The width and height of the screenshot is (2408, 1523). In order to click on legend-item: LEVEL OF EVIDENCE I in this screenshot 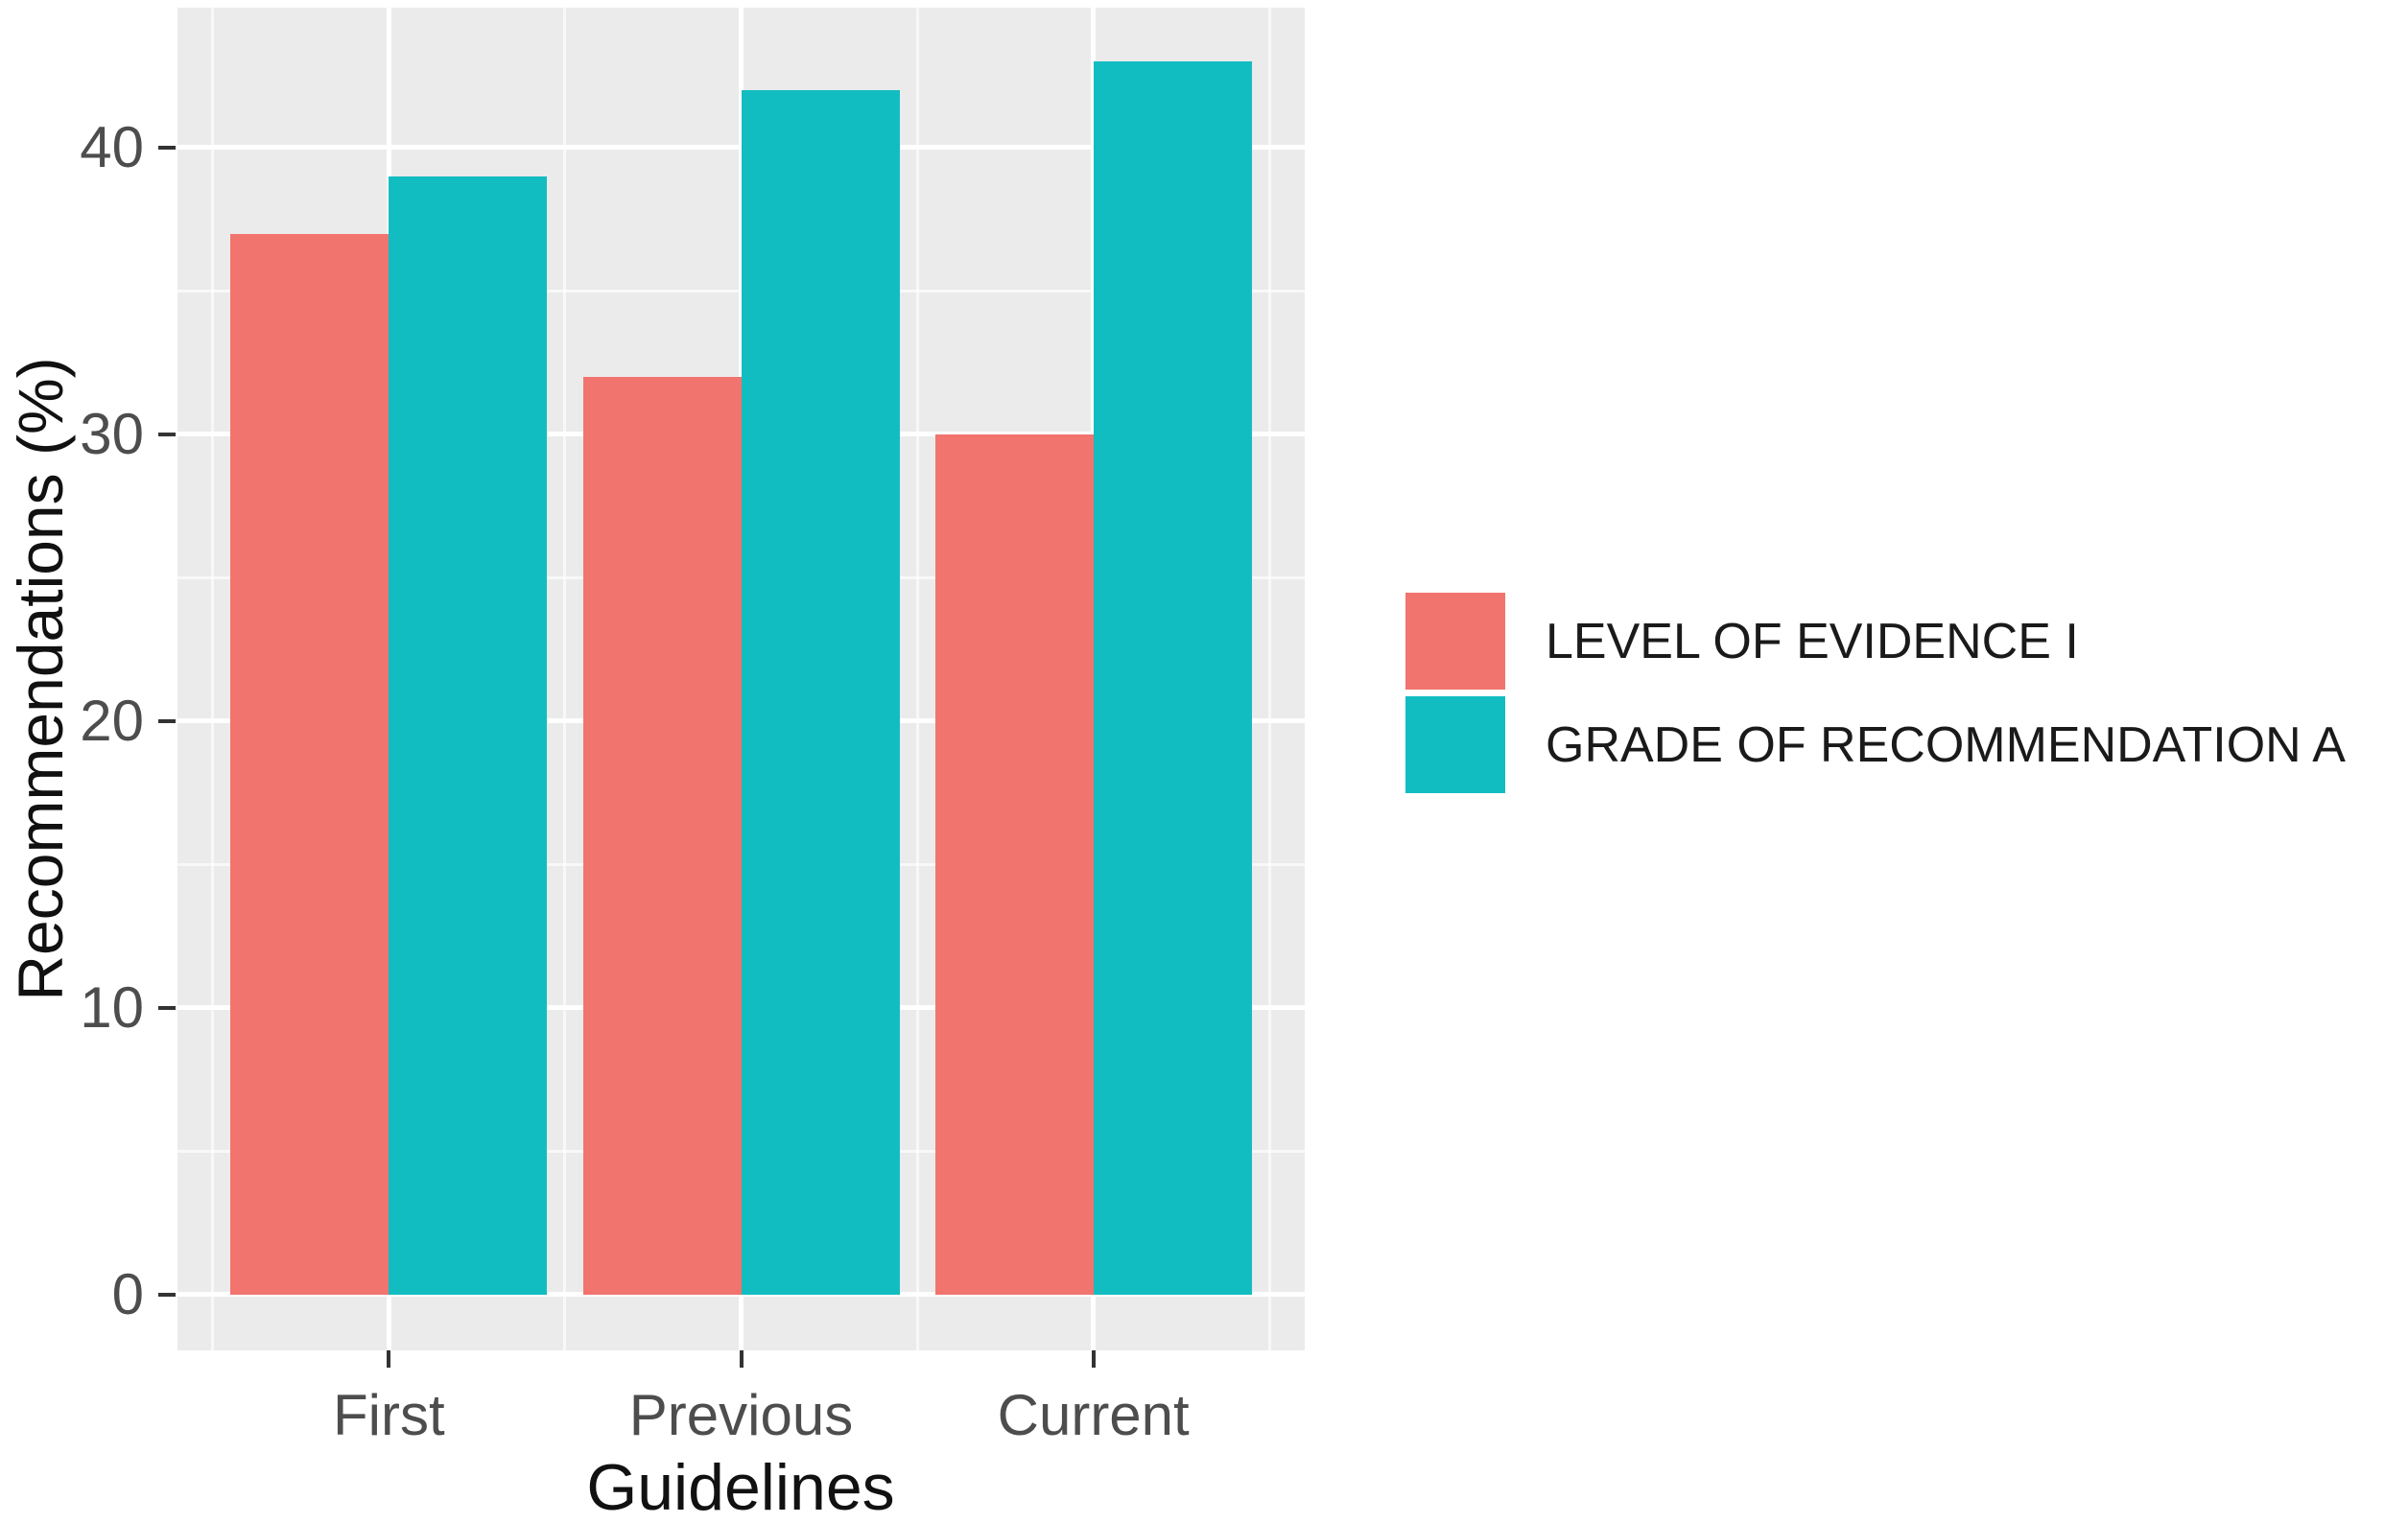, I will do `click(1875, 641)`.